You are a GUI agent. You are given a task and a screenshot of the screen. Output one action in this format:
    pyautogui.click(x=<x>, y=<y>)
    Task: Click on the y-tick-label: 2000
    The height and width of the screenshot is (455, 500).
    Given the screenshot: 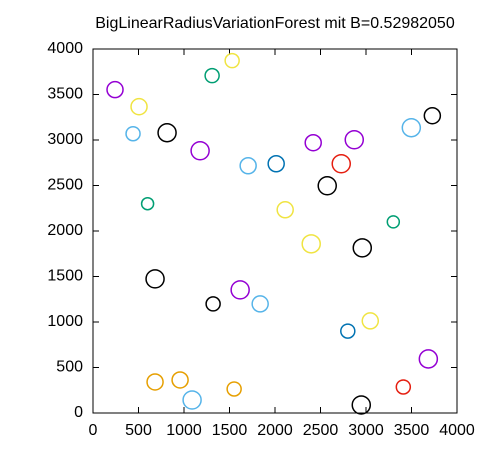 What is the action you would take?
    pyautogui.click(x=65, y=230)
    